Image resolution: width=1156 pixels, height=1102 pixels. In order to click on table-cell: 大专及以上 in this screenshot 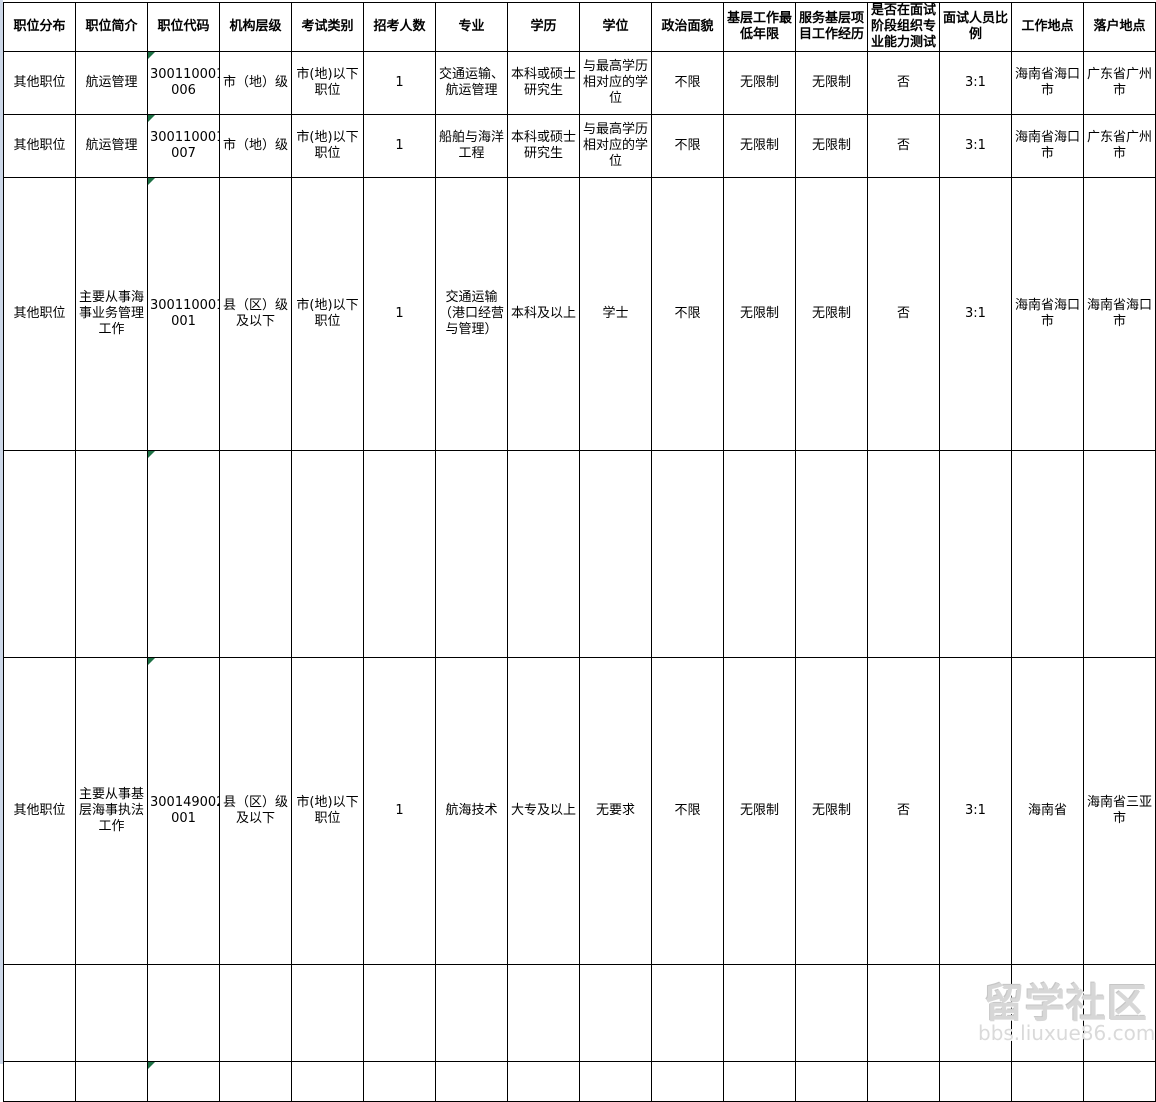, I will do `click(543, 811)`.